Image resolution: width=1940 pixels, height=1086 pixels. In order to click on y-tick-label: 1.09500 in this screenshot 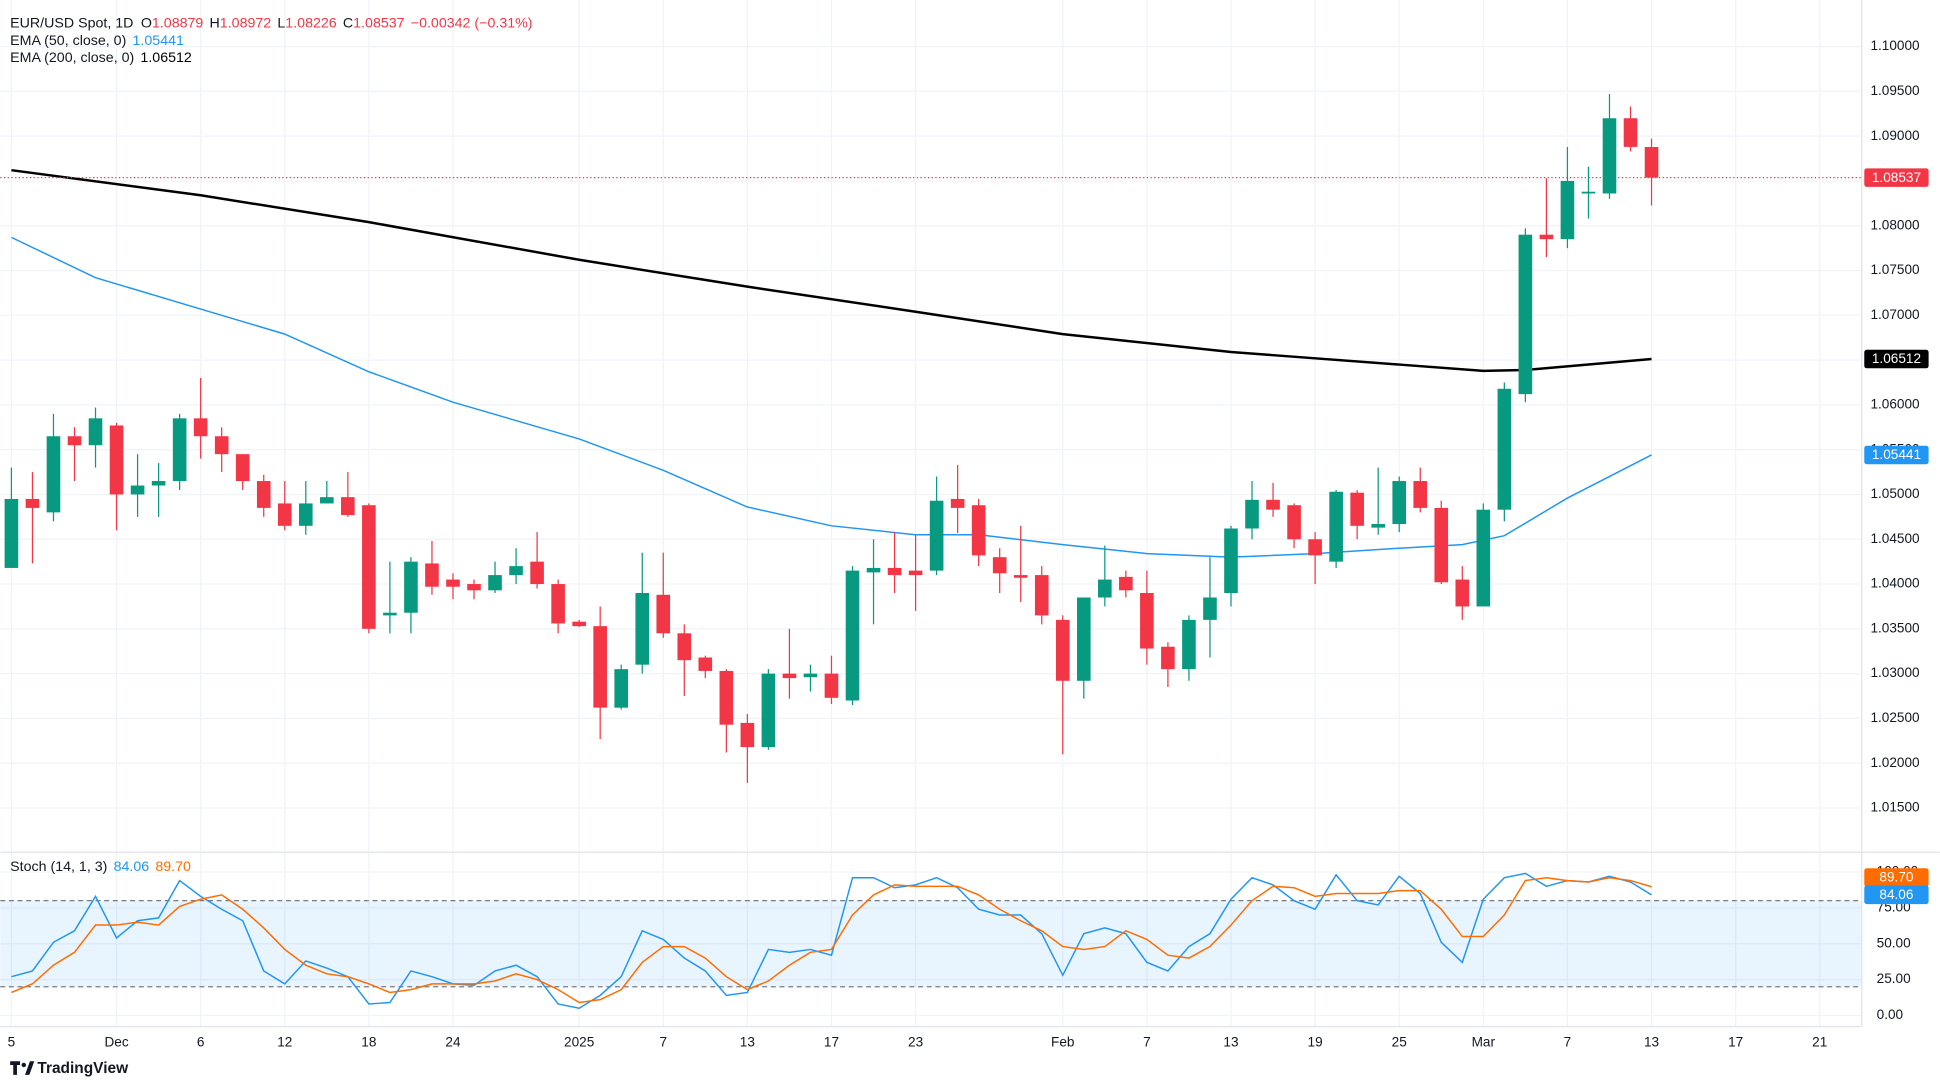, I will do `click(1895, 90)`.